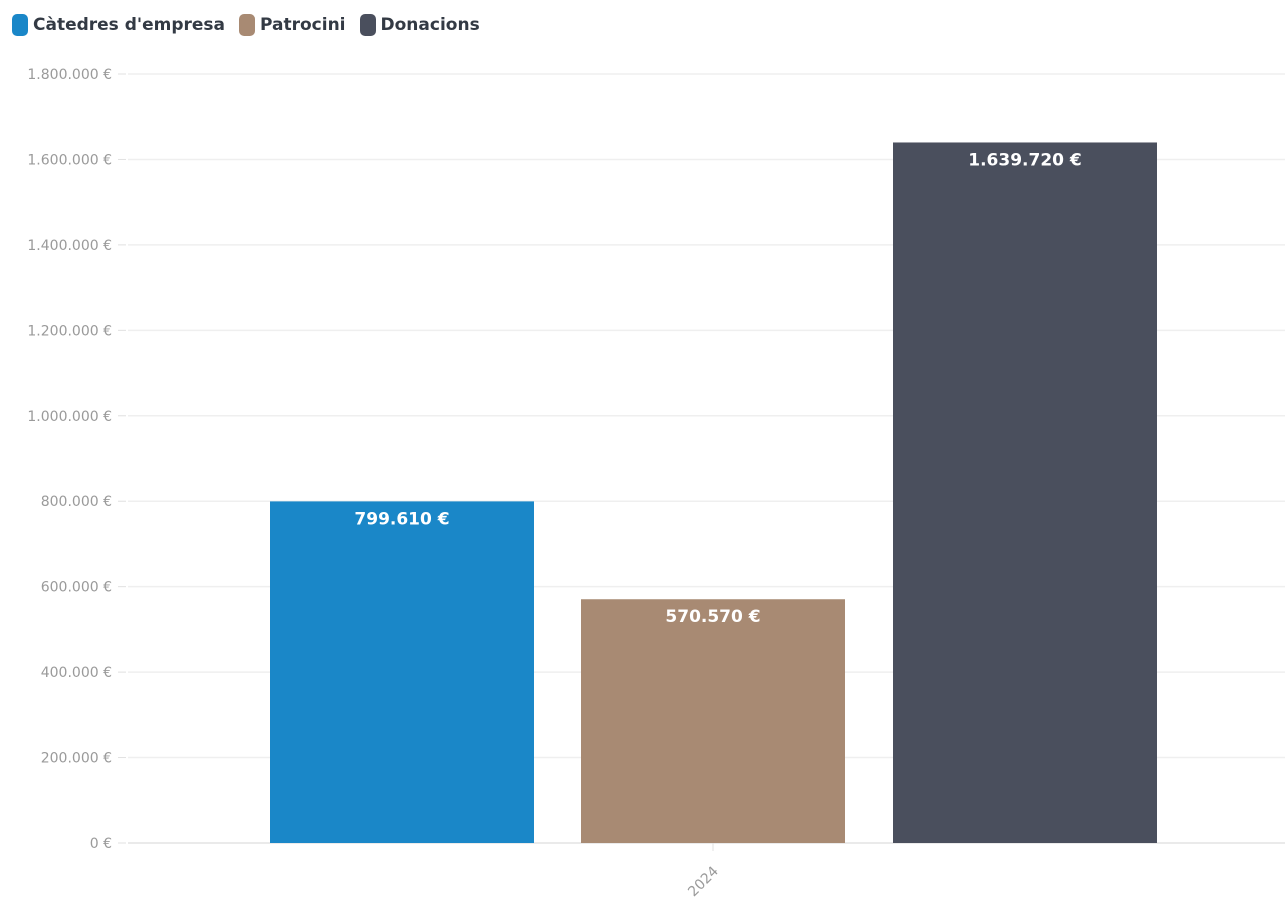 The image size is (1285, 898). I want to click on legend-item-donacions: Donacions, so click(419, 25).